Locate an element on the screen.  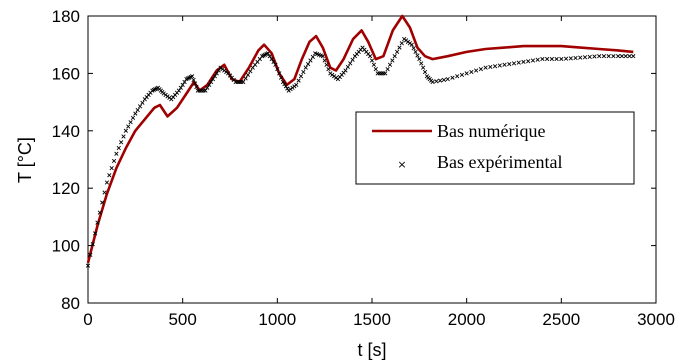
y-tick-label: 80 is located at coordinates (70, 303).